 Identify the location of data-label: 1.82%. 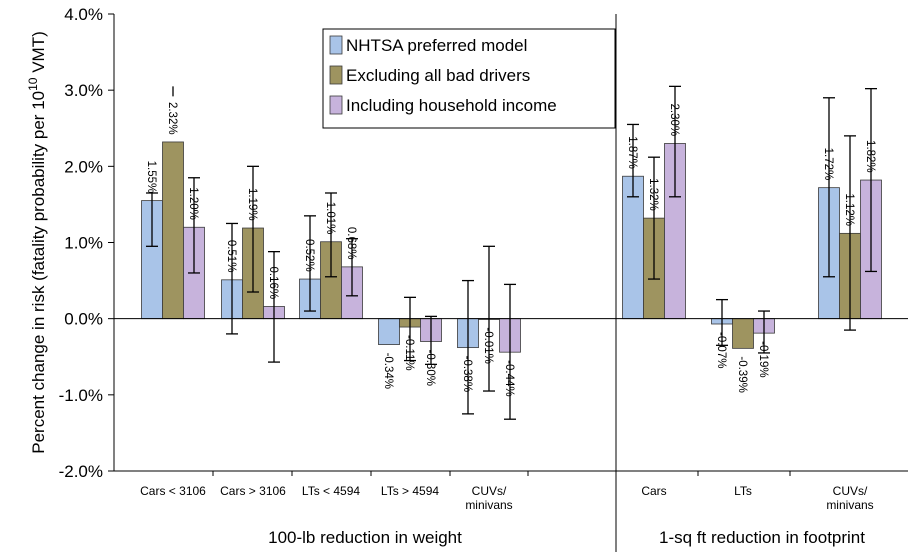
(870, 156).